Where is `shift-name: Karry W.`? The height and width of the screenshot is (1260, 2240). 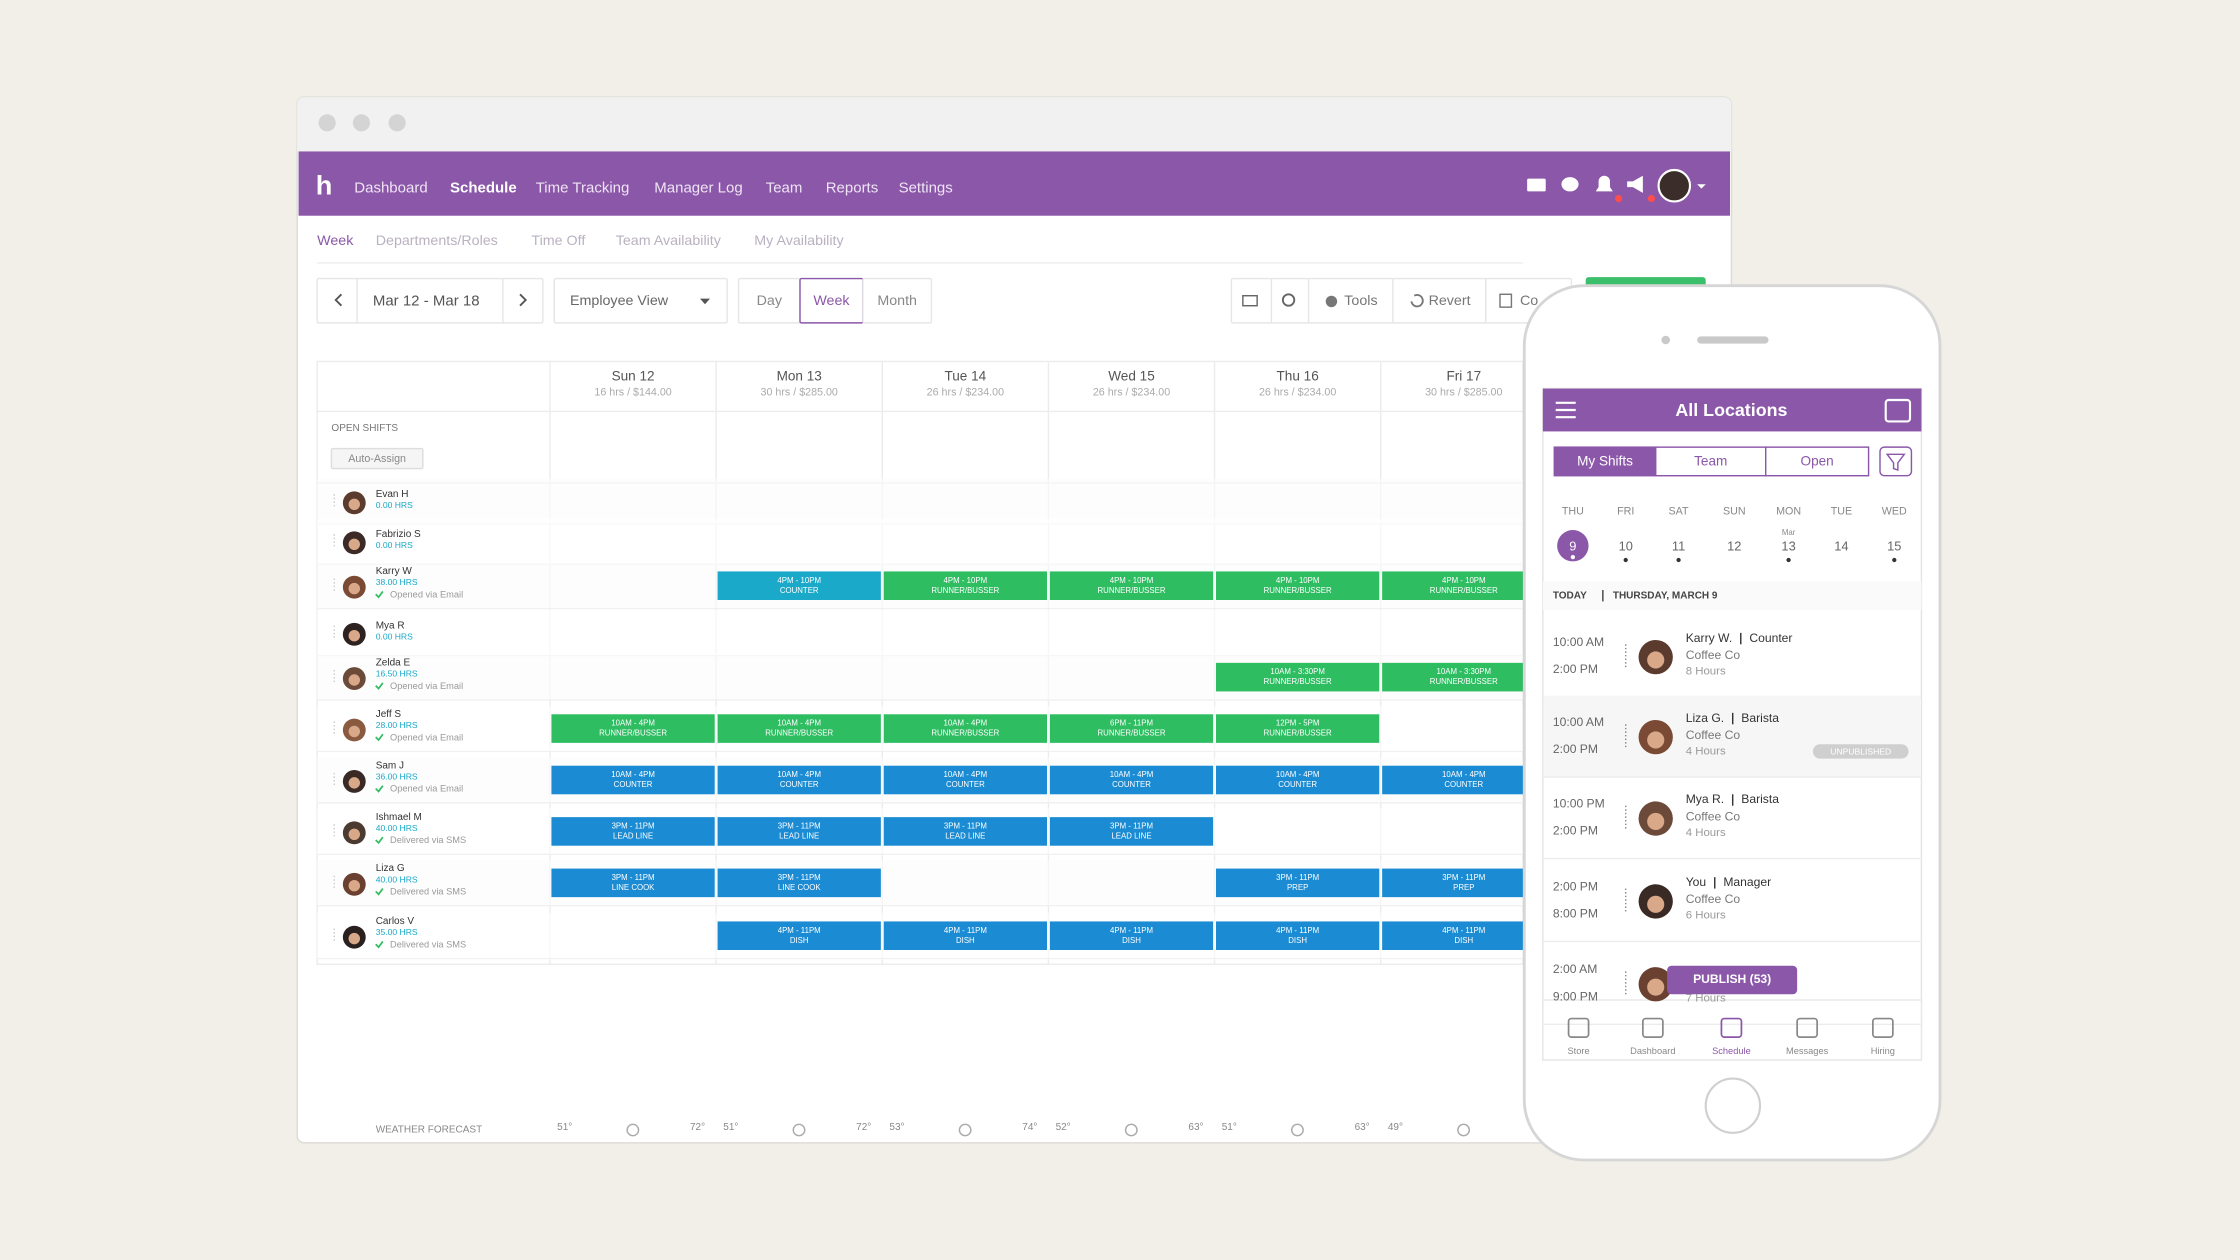
shift-name: Karry W. is located at coordinates (1709, 638).